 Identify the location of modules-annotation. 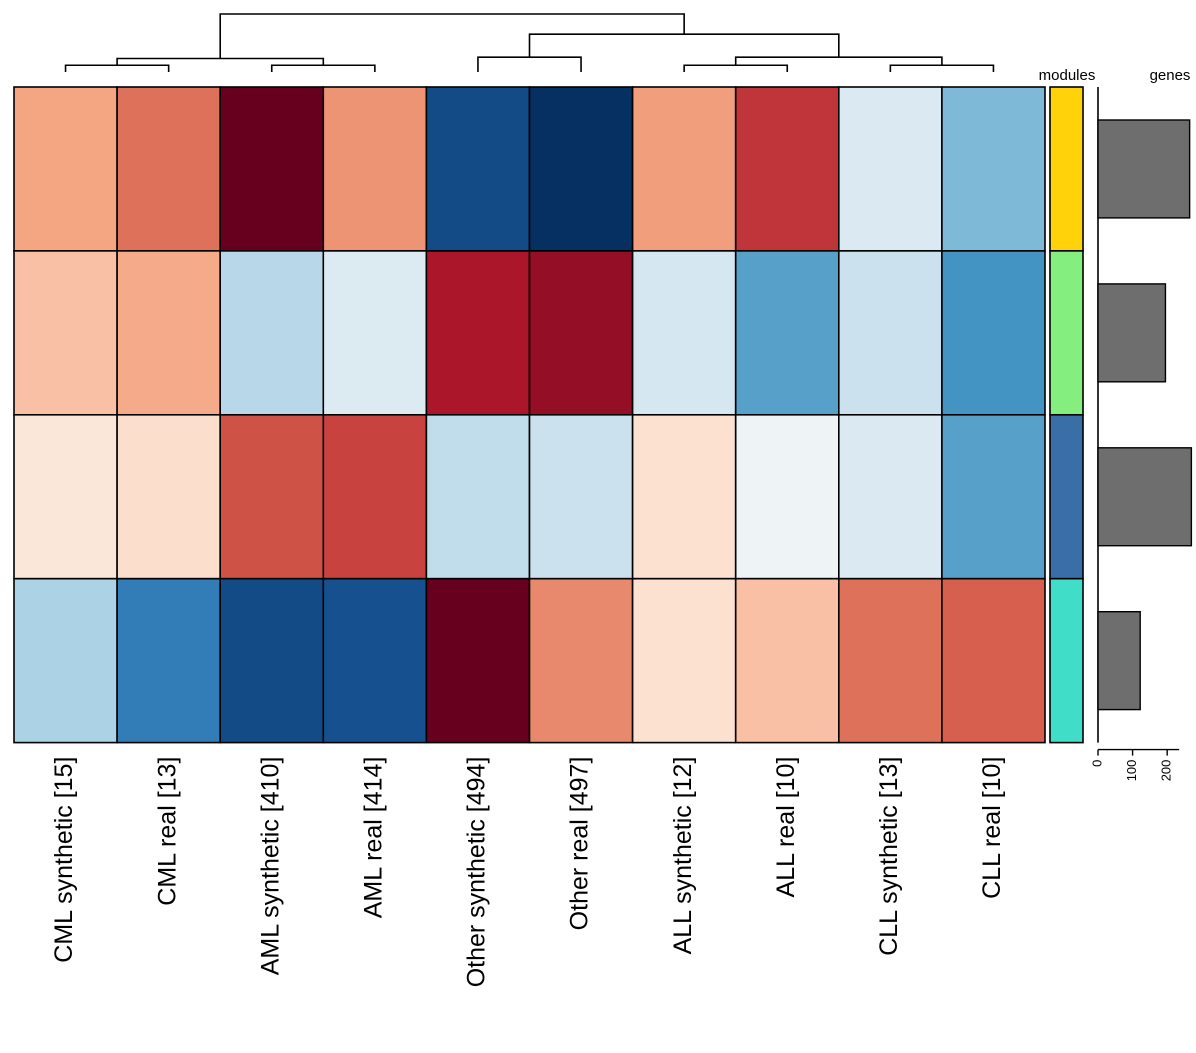
(1066, 415).